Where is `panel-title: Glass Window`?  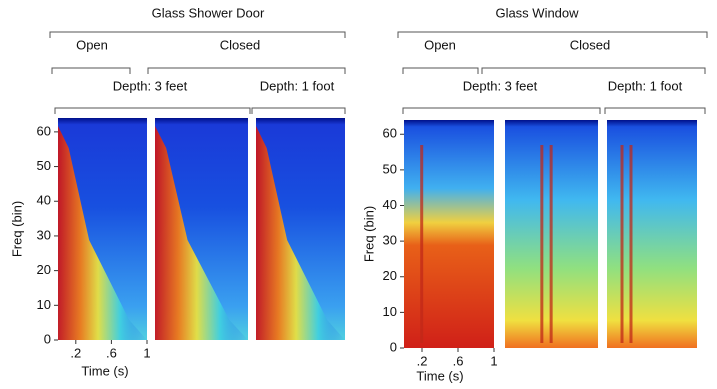
panel-title: Glass Window is located at coordinates (537, 12).